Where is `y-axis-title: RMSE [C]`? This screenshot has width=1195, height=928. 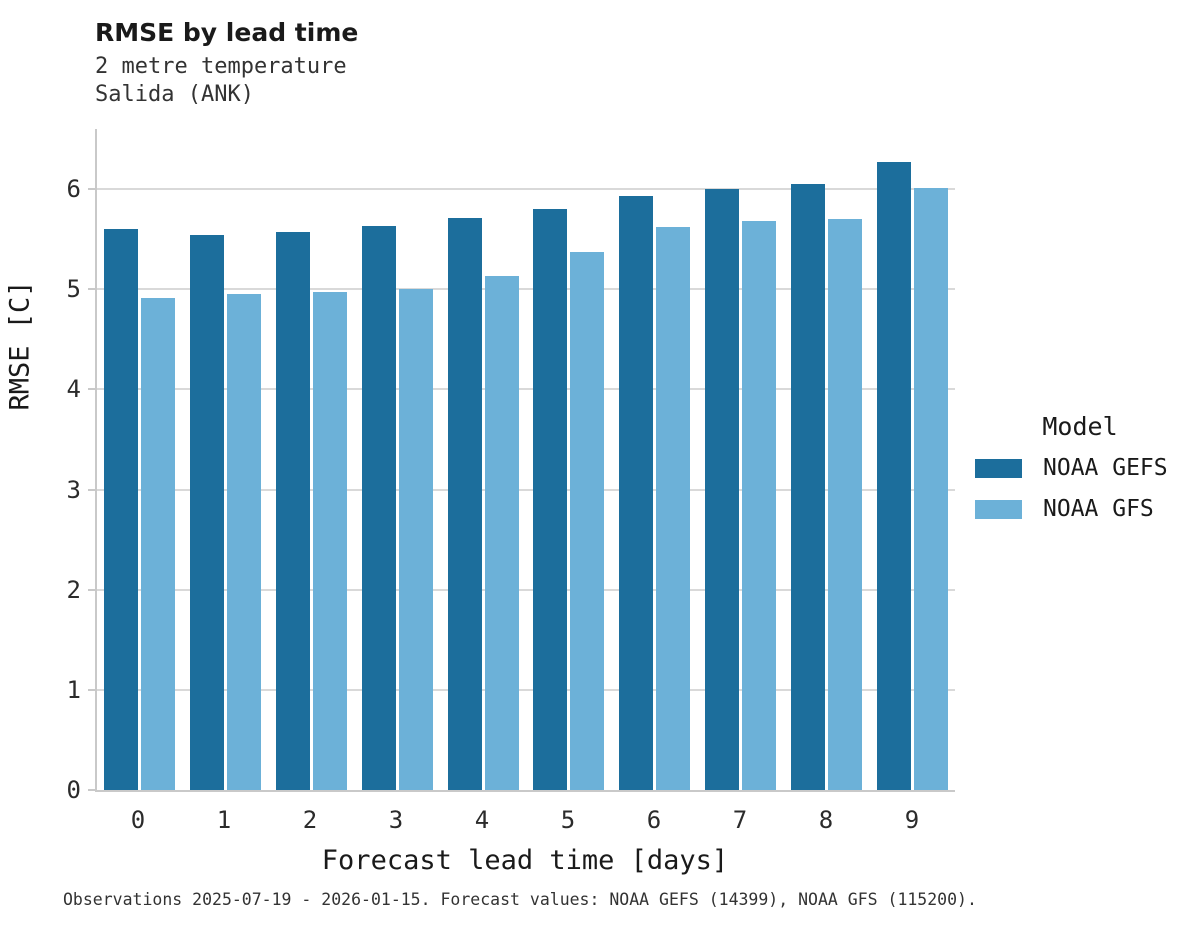 y-axis-title: RMSE [C] is located at coordinates (20, 345).